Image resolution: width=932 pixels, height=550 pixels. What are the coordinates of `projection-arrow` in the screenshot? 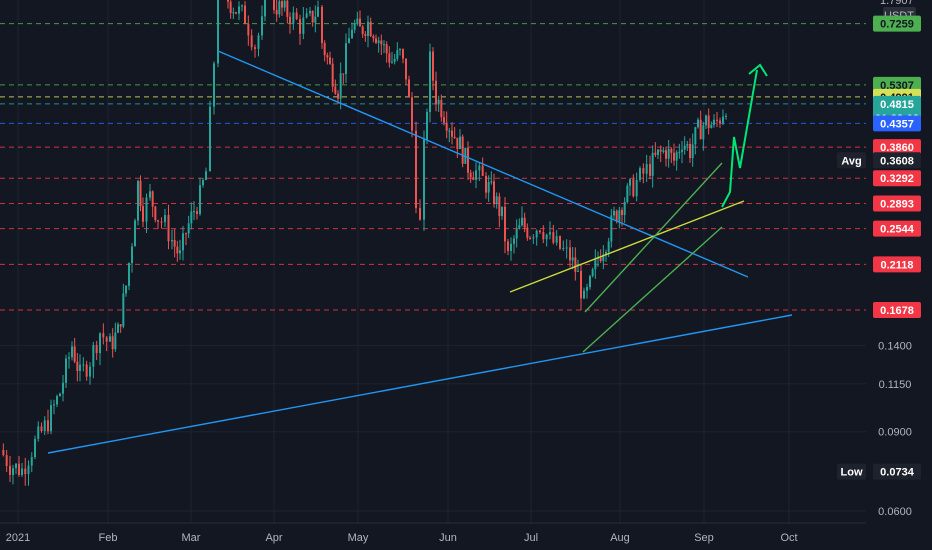 It's located at (739, 138).